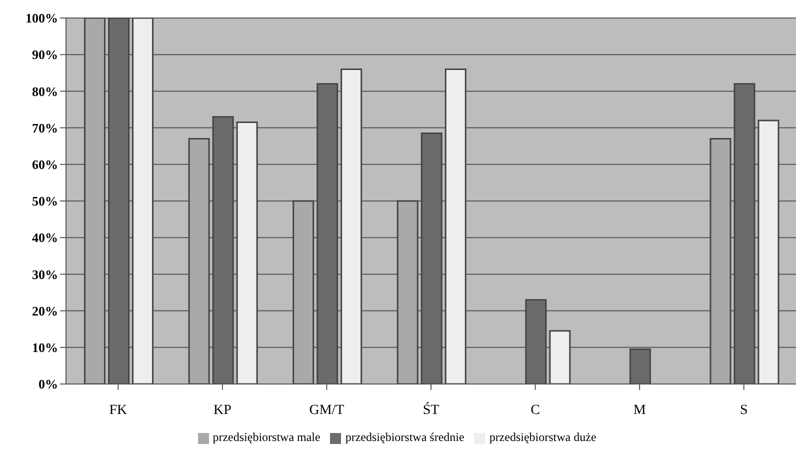  I want to click on x-tick-label: GM/T, so click(327, 410).